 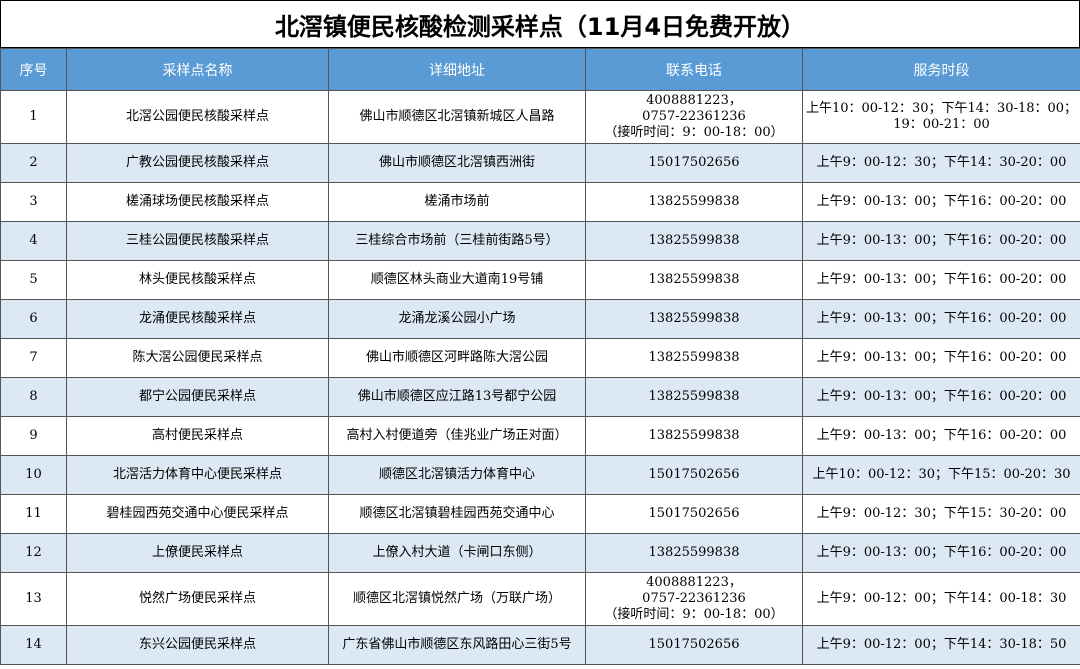 What do you see at coordinates (457, 553) in the screenshot?
I see `address-cell: 上僚入村大道（卡闸口东侧）` at bounding box center [457, 553].